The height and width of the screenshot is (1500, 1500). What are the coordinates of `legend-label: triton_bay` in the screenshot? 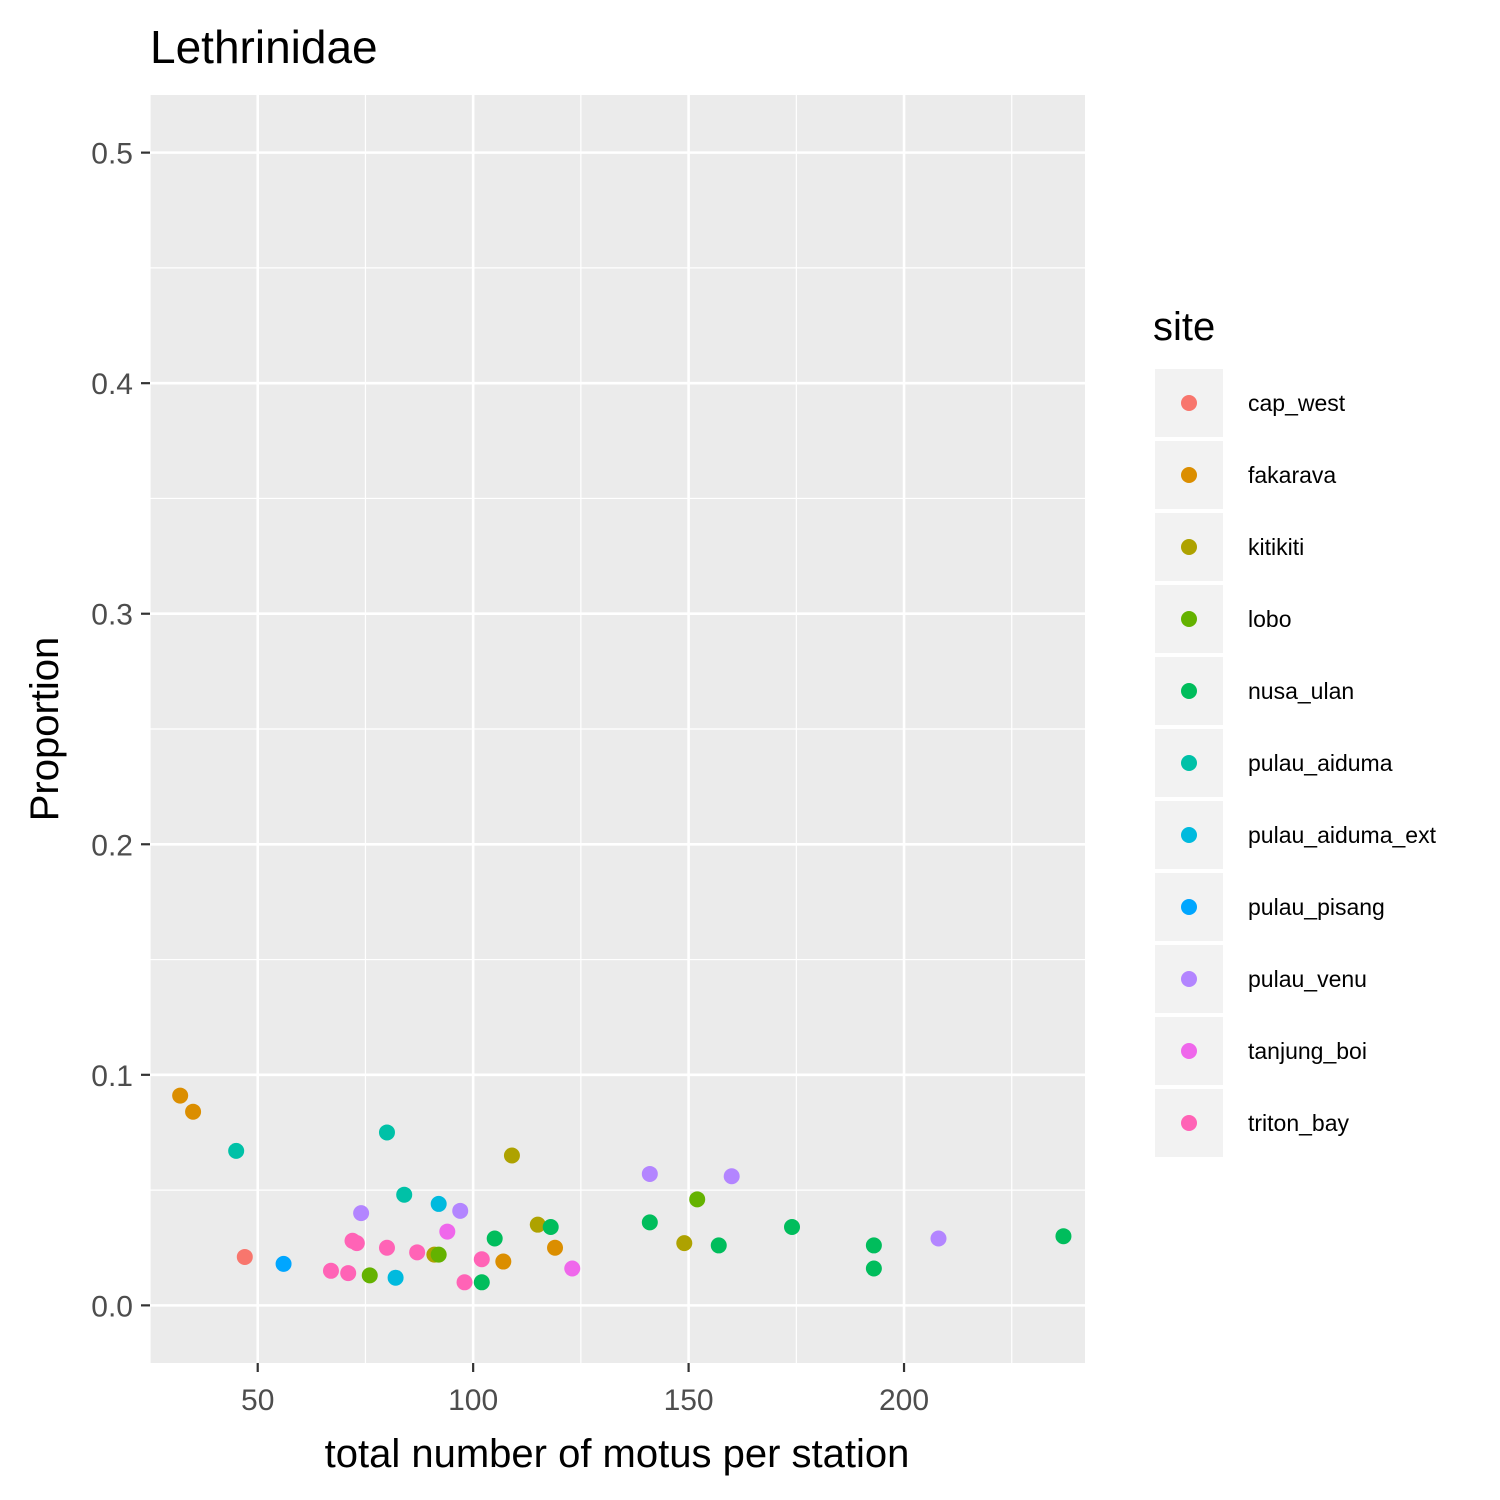 It's located at (1299, 1123).